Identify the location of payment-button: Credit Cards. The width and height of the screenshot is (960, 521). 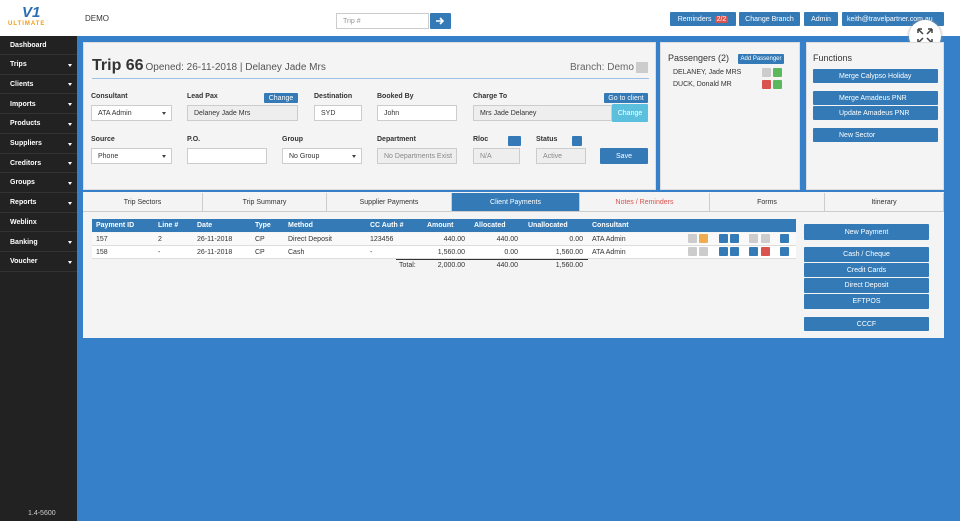
(866, 270).